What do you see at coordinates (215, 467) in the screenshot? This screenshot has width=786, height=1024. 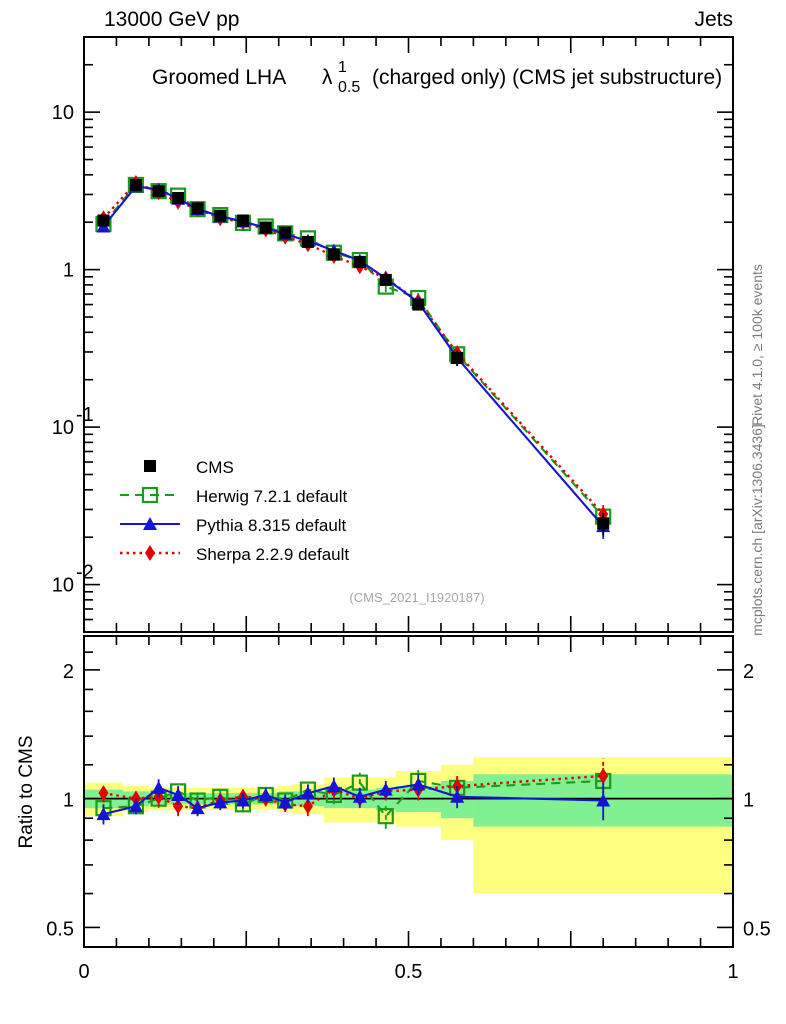 I see `legend-label: CMS` at bounding box center [215, 467].